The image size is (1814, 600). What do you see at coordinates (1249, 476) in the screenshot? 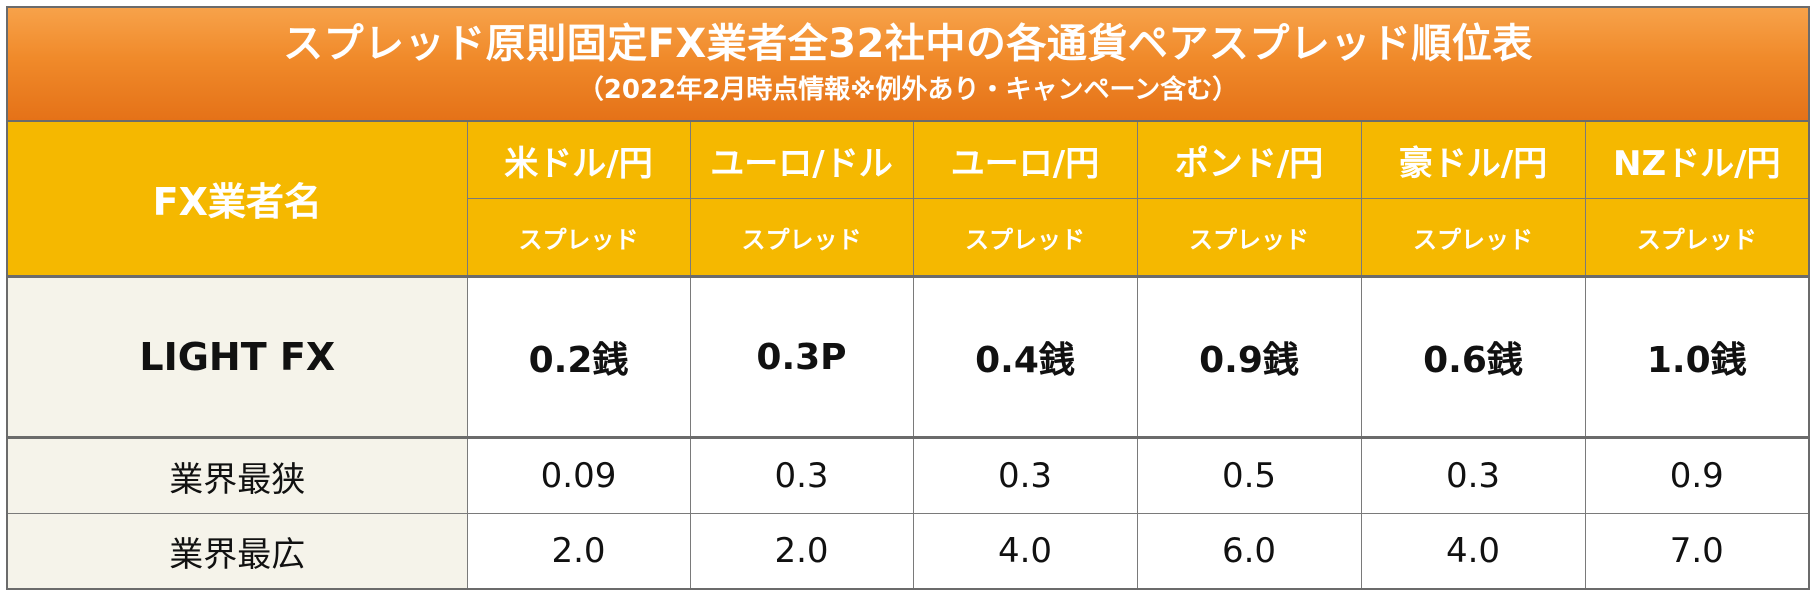
I see `spread-value-cell: 0.5` at bounding box center [1249, 476].